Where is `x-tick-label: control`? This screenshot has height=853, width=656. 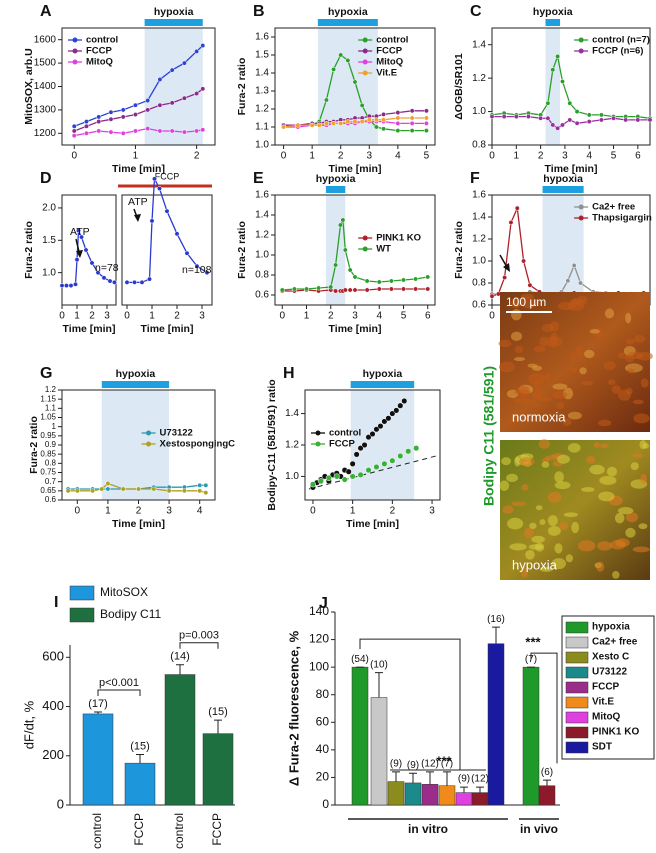
x-tick-label: control is located at coordinates (179, 831).